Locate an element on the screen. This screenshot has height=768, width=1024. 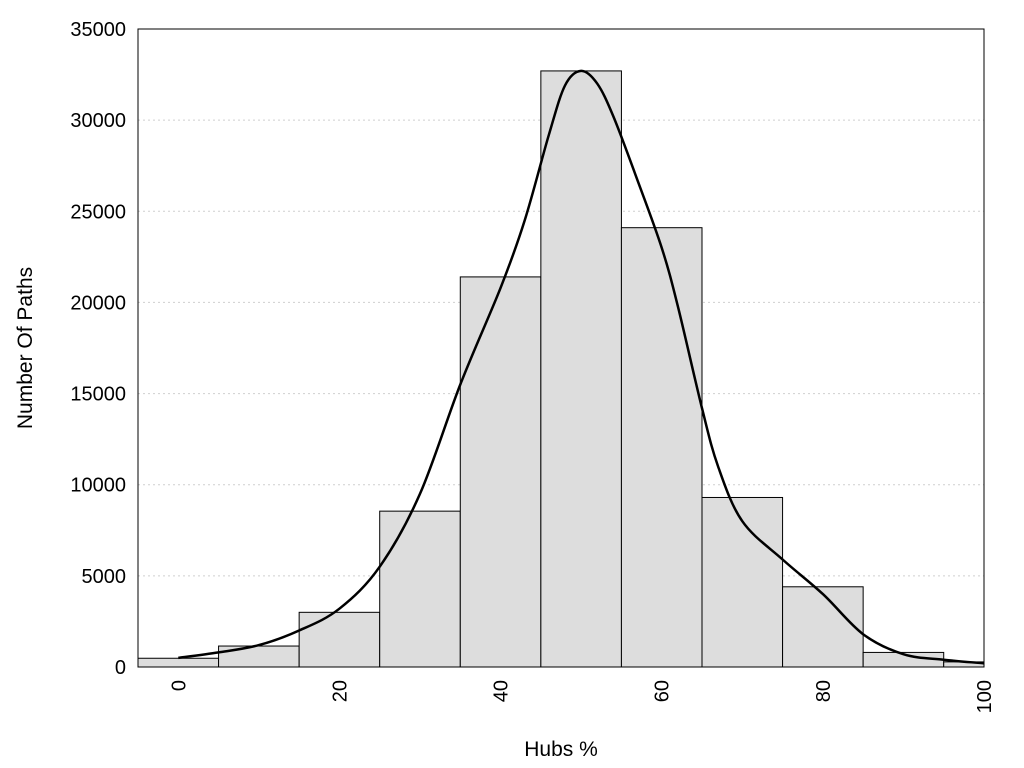
y-tick-label: 10000 is located at coordinates (98, 486).